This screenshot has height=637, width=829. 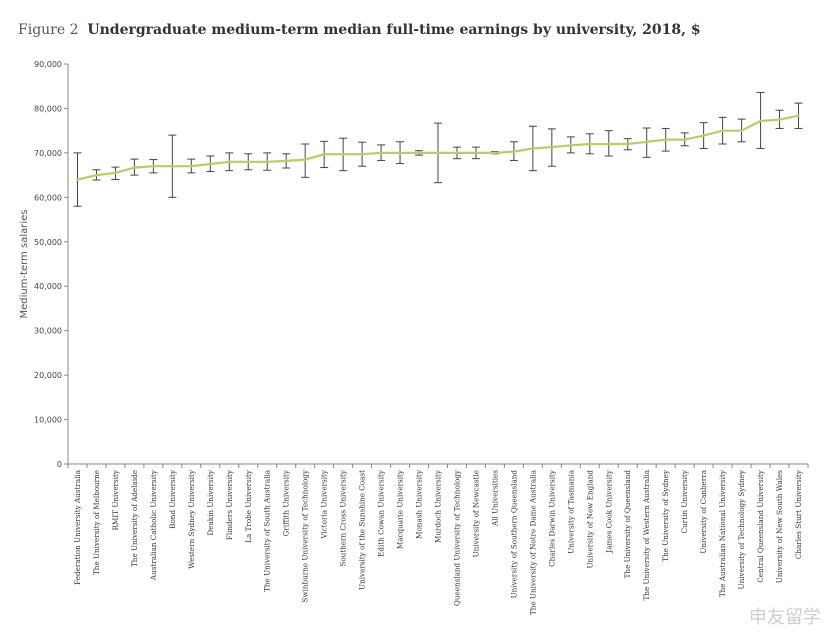 What do you see at coordinates (48, 153) in the screenshot?
I see `y-tick-label: 70,000` at bounding box center [48, 153].